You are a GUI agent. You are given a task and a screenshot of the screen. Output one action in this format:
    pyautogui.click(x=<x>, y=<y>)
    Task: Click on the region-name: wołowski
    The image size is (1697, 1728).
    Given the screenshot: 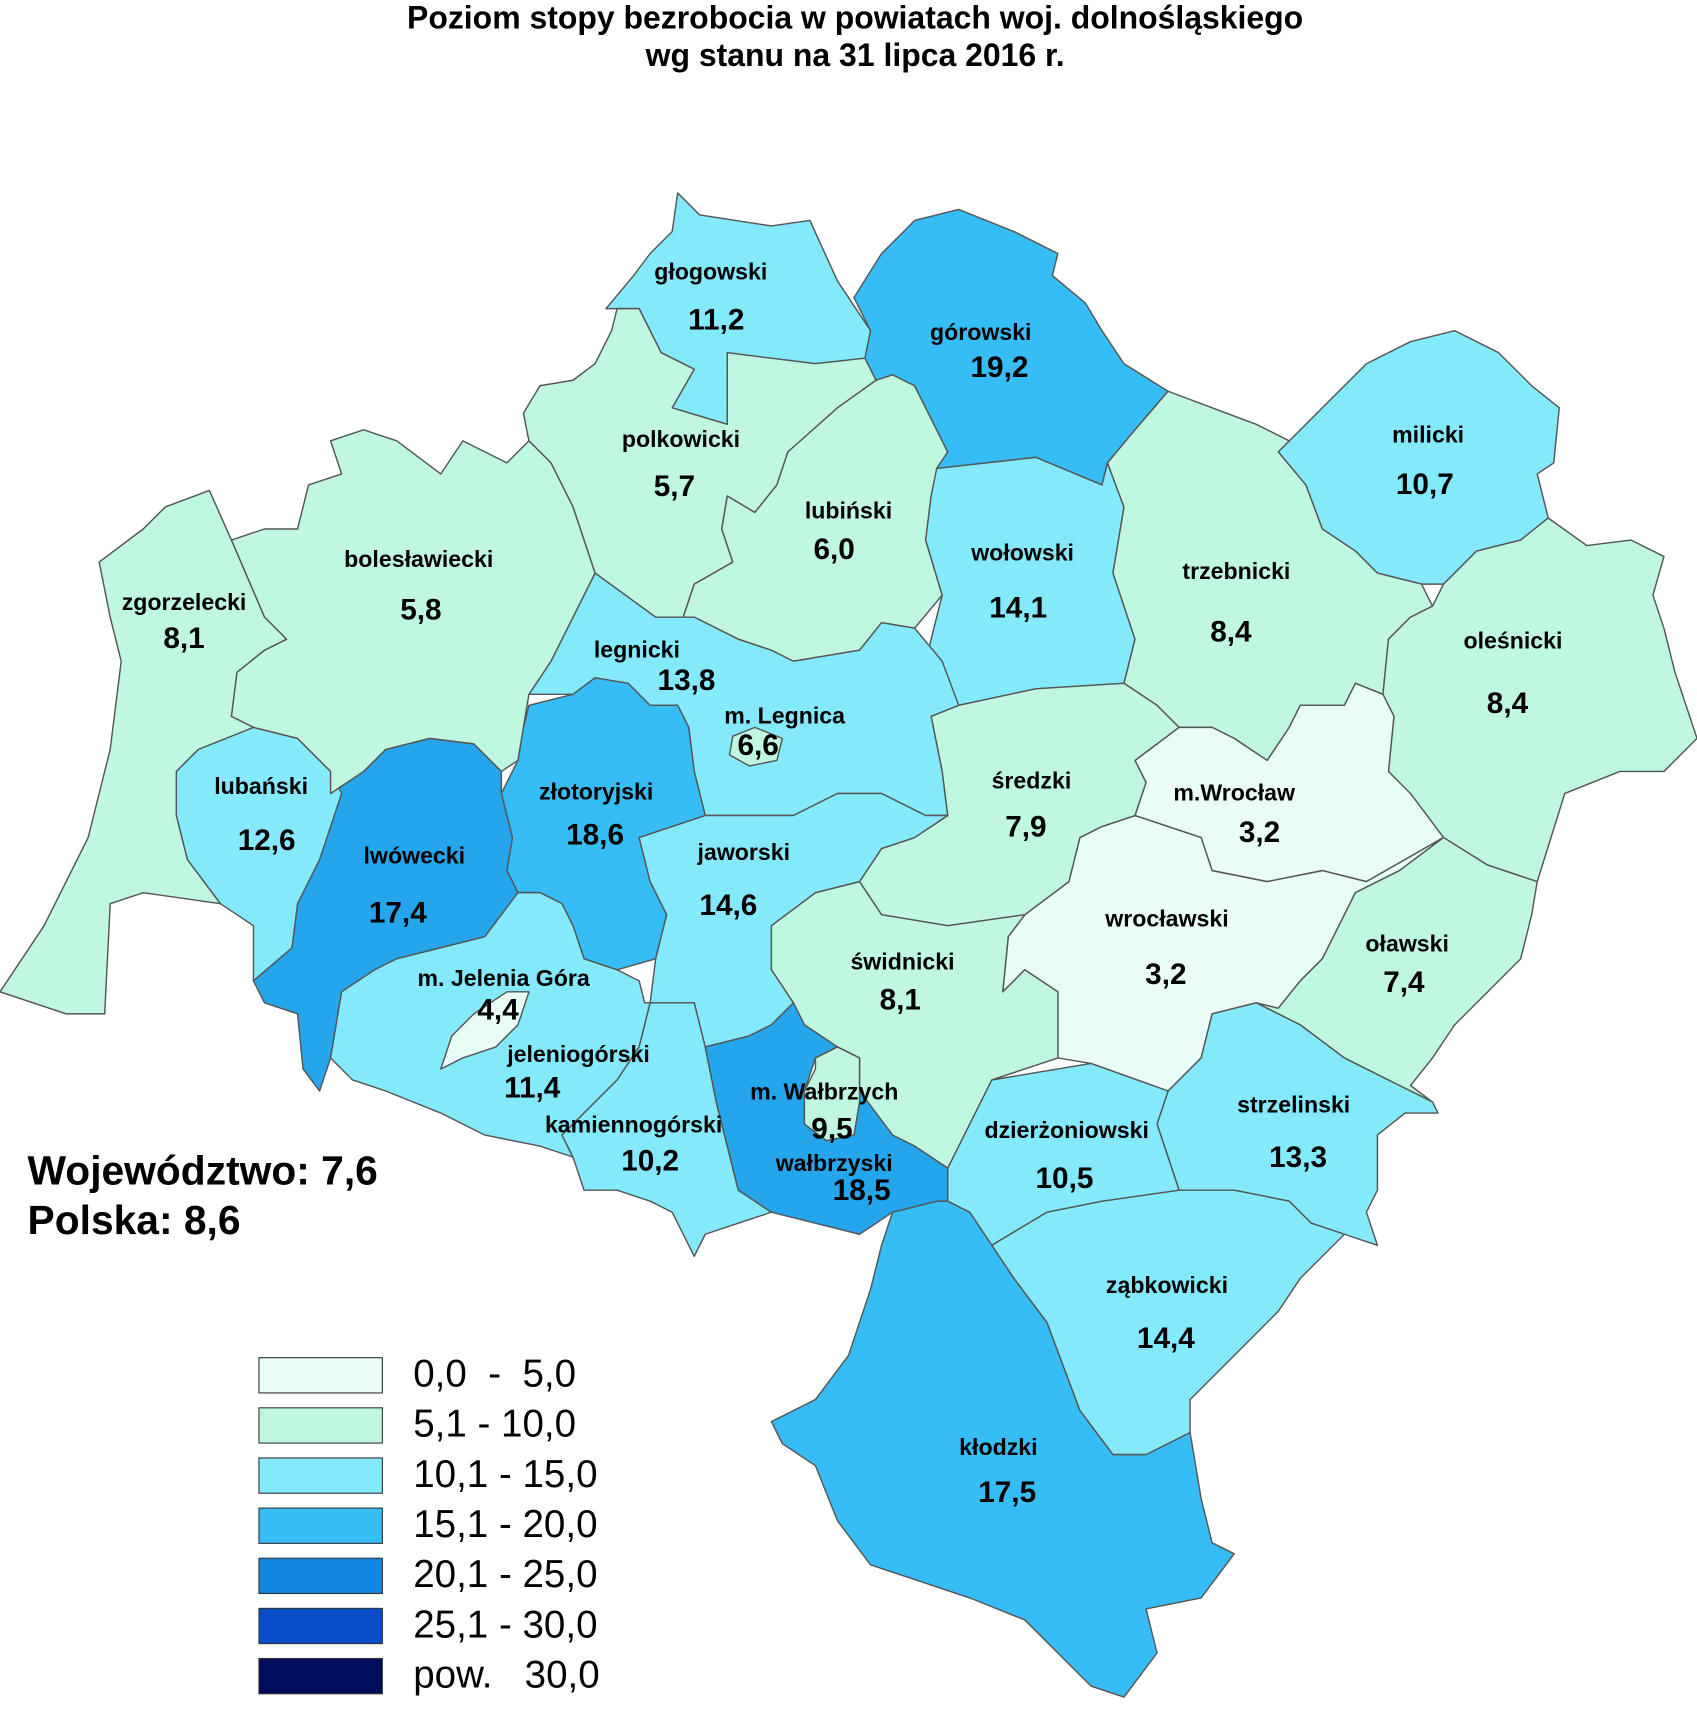 What is the action you would take?
    pyautogui.click(x=1022, y=552)
    